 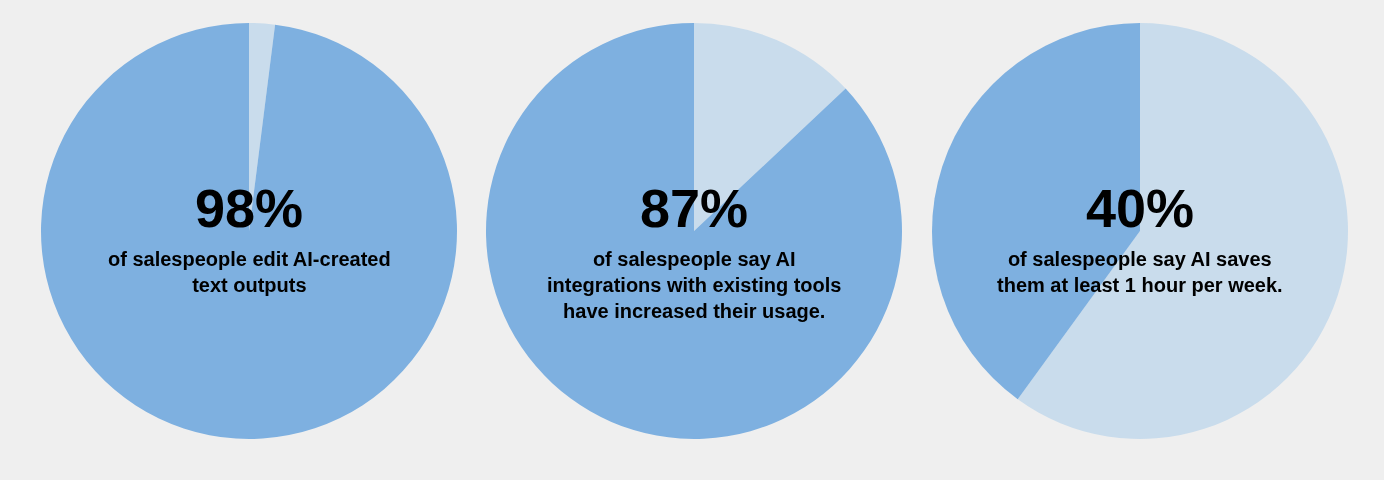 I want to click on data-label: 87%, so click(x=694, y=208).